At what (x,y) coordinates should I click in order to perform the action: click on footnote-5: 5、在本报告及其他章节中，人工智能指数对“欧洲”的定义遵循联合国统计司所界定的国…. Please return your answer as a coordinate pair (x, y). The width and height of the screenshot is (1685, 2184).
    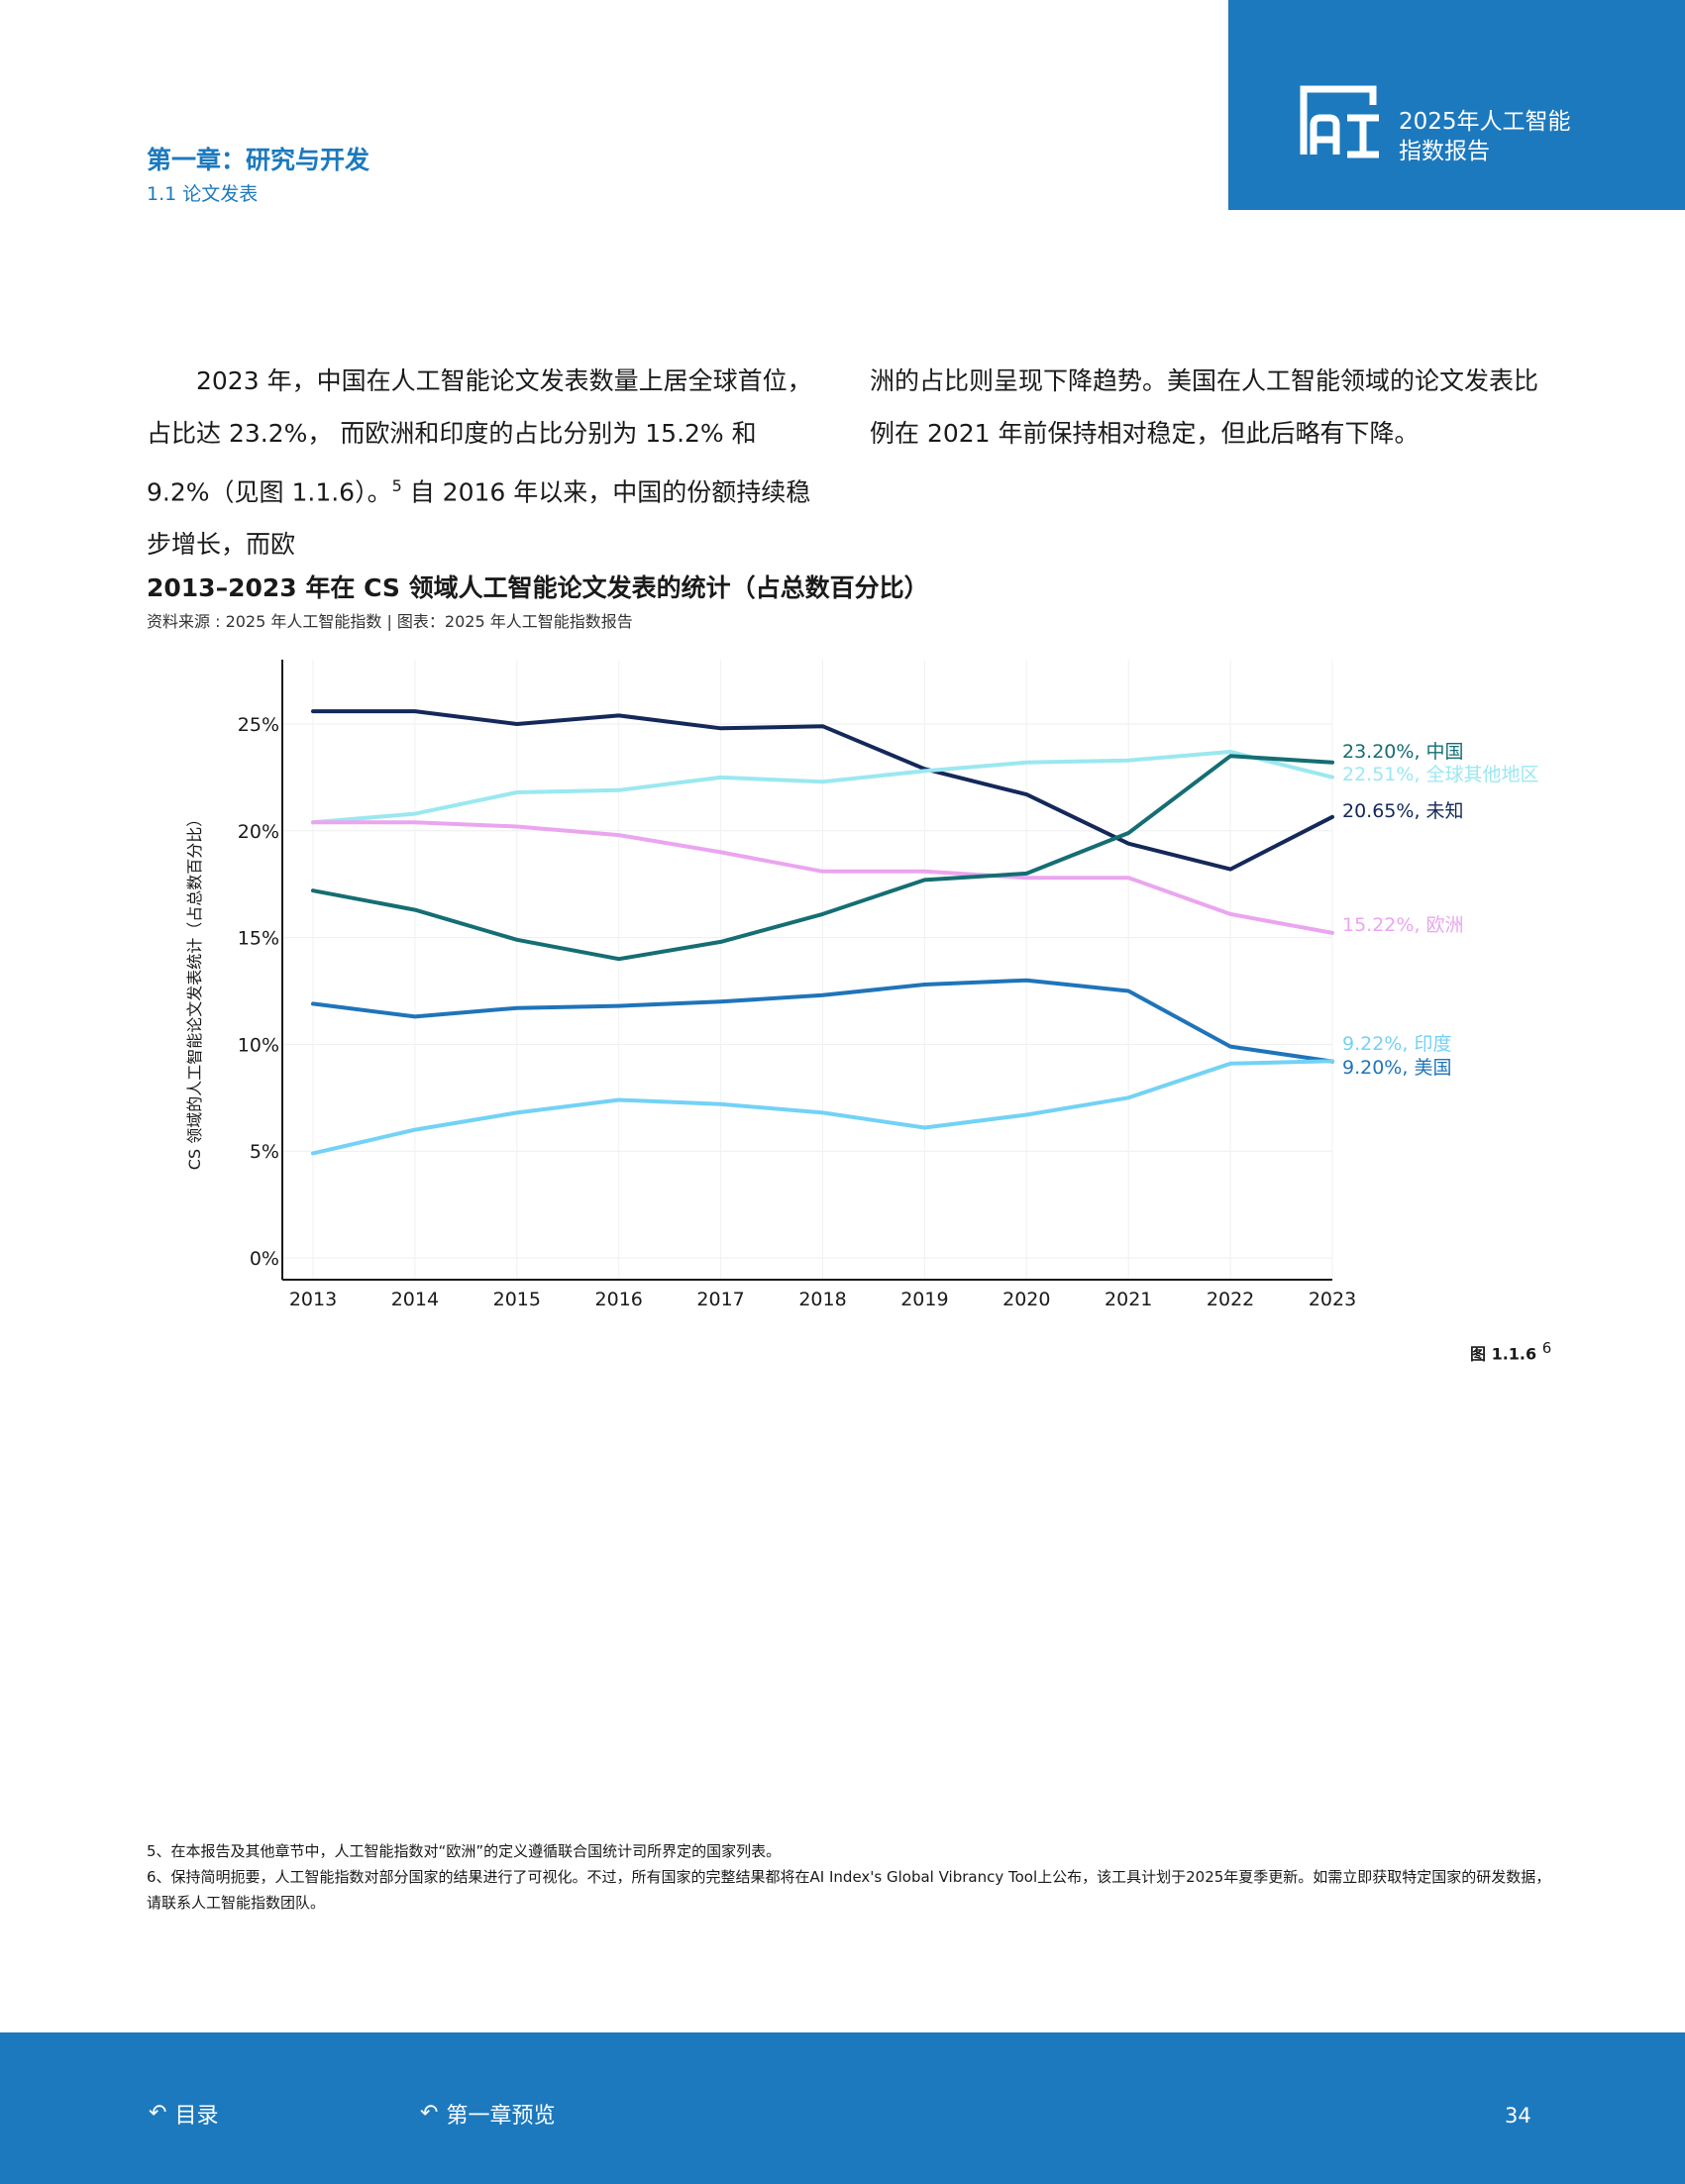
    Looking at the image, I should click on (464, 1851).